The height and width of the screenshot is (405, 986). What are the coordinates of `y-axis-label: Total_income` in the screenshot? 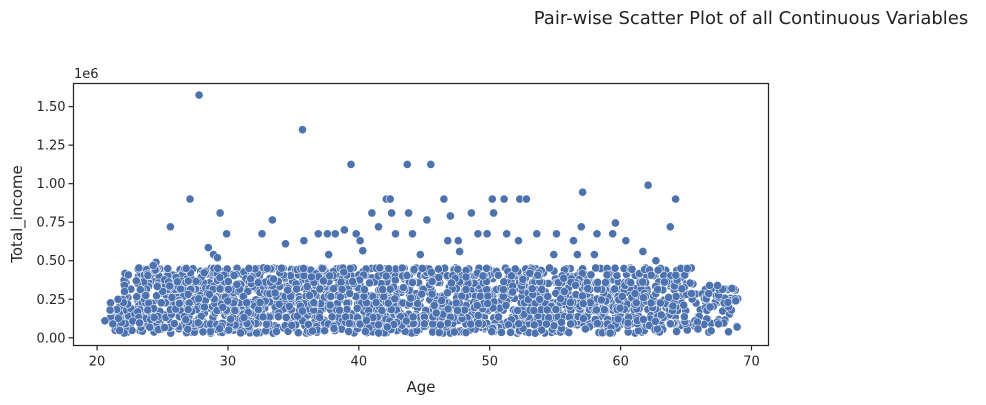 It's located at (17, 214).